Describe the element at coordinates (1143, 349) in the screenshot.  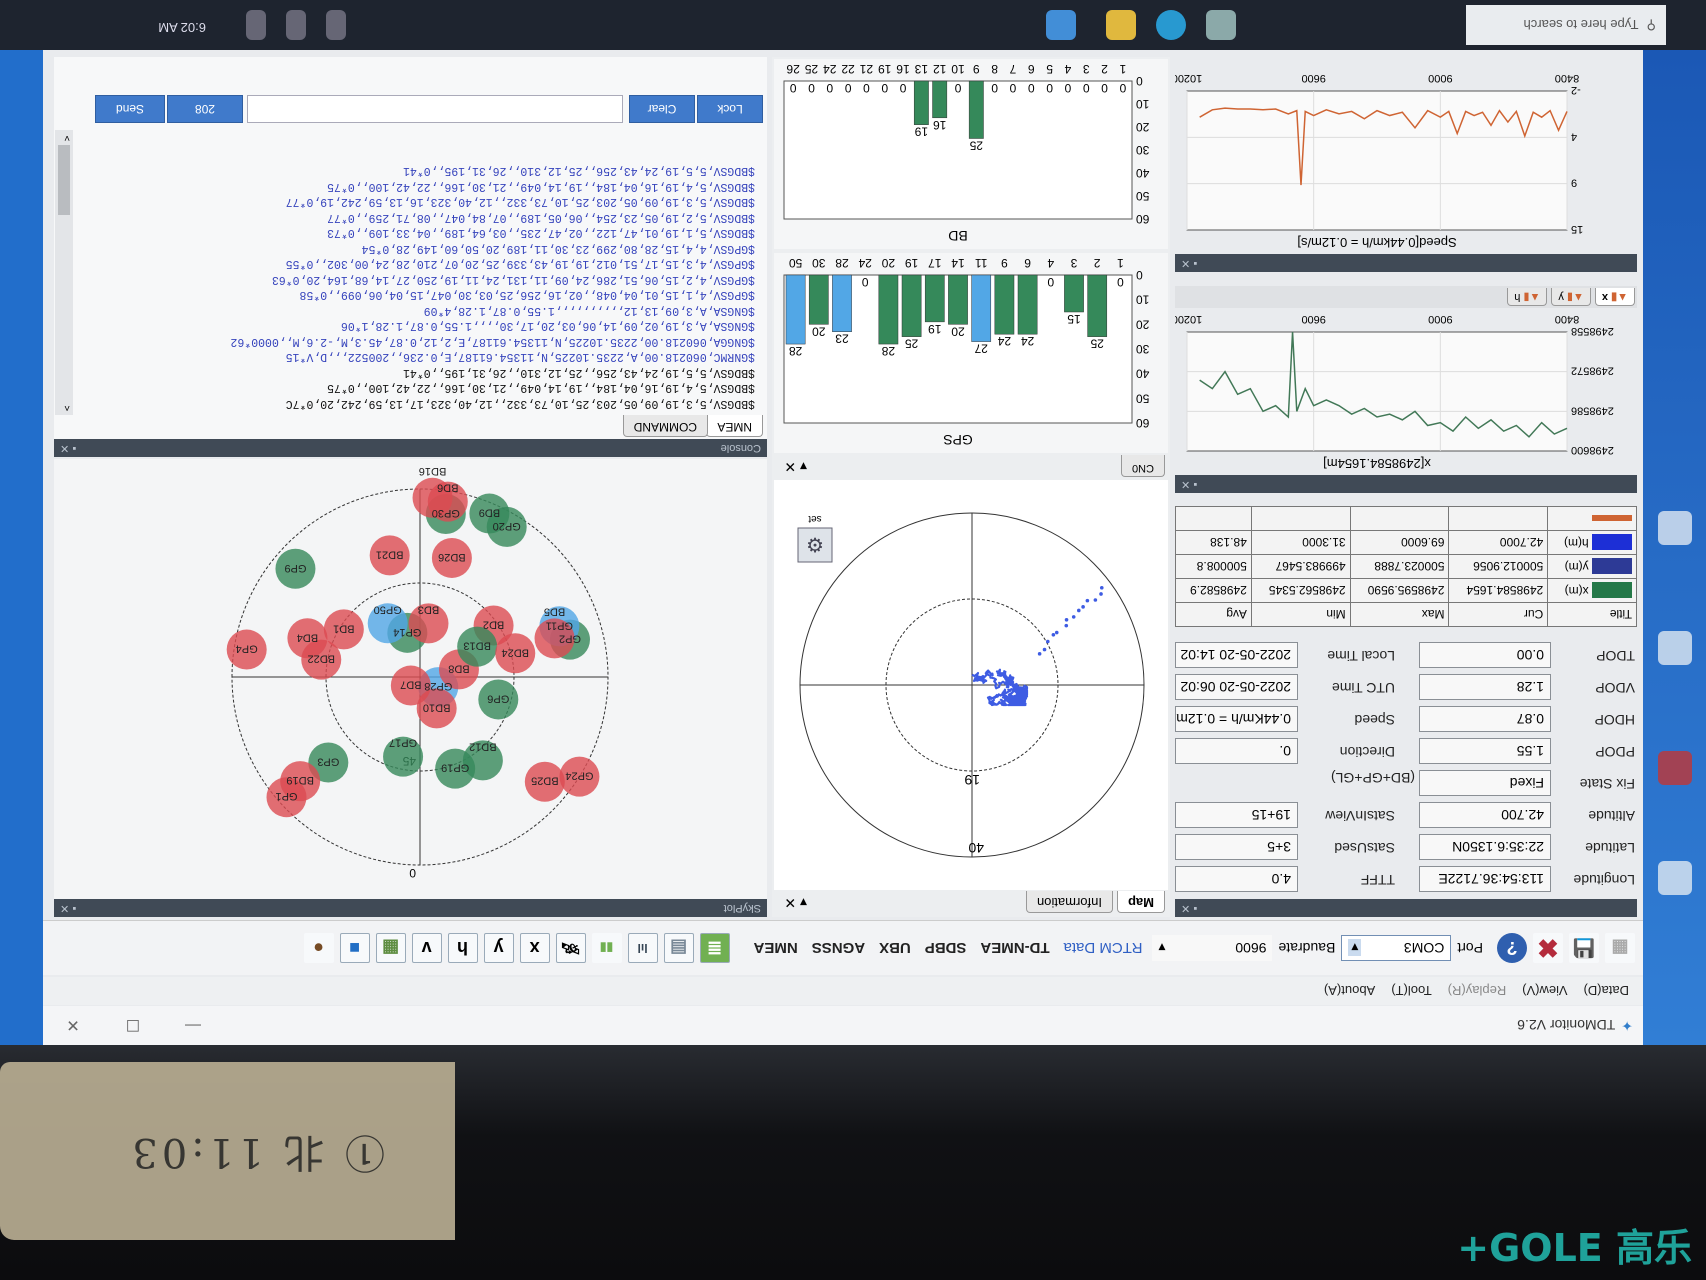
I see `y-tick-label: 30` at that location.